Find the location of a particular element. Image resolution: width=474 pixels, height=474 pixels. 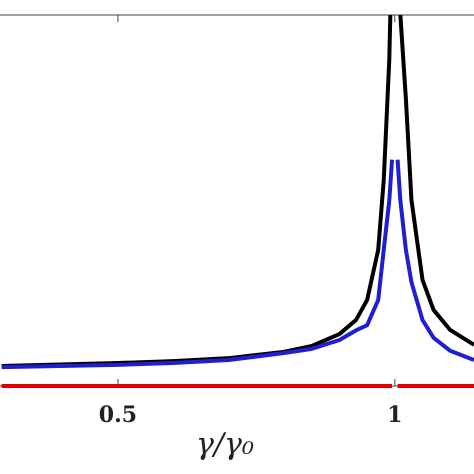

x-tick-label: 0.5 is located at coordinates (118, 415).